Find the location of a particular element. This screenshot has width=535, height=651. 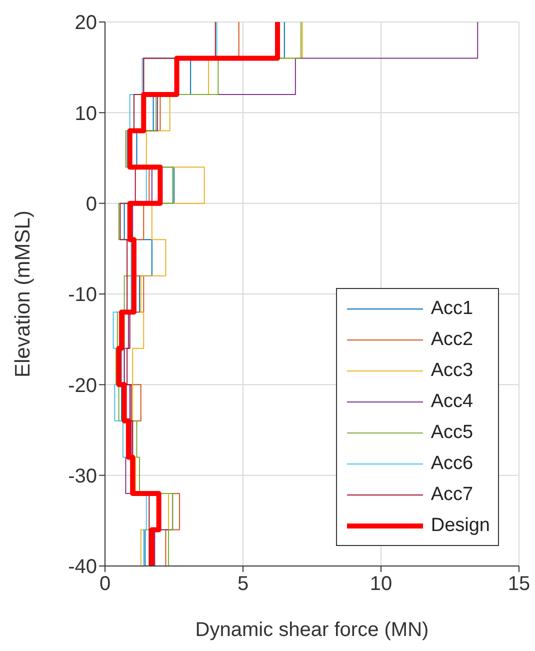

x-tick-label: 15 is located at coordinates (519, 584).